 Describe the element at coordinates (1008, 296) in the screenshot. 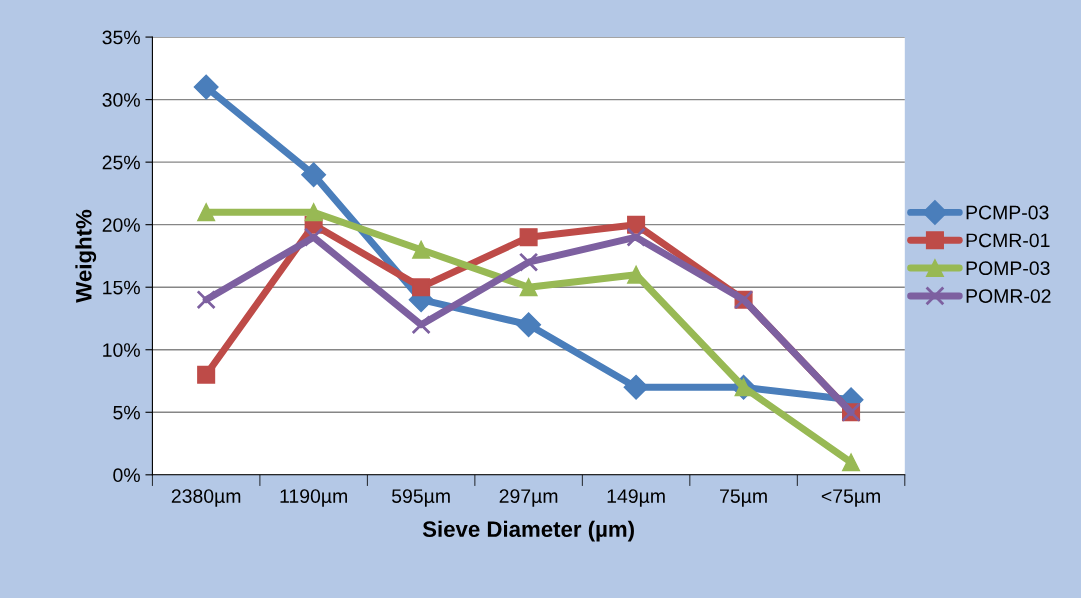

I see `legend-label: POMR-02` at that location.